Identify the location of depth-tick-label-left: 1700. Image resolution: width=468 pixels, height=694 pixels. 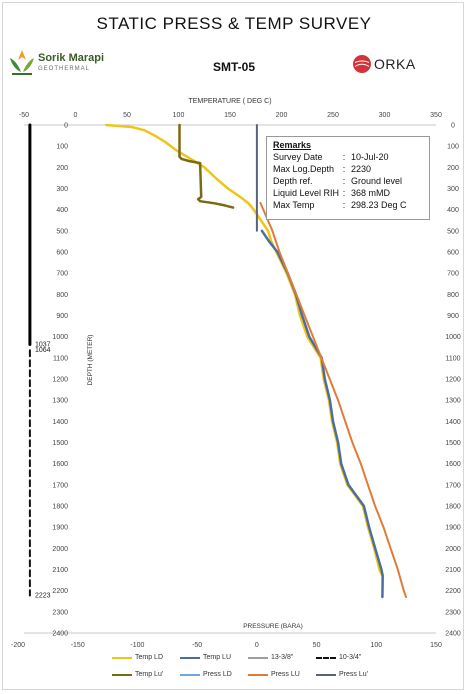
(60, 485).